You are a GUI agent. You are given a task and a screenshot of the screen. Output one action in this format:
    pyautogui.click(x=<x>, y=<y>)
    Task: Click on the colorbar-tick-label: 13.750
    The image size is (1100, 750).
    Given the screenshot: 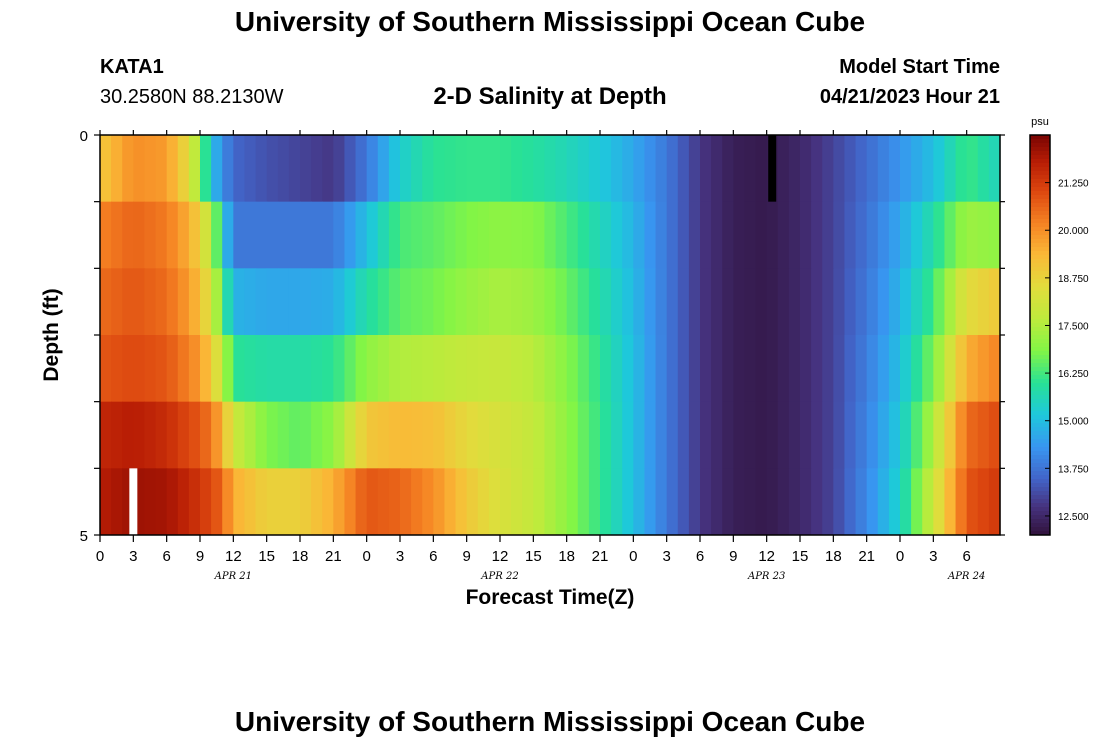 What is the action you would take?
    pyautogui.click(x=1073, y=469)
    